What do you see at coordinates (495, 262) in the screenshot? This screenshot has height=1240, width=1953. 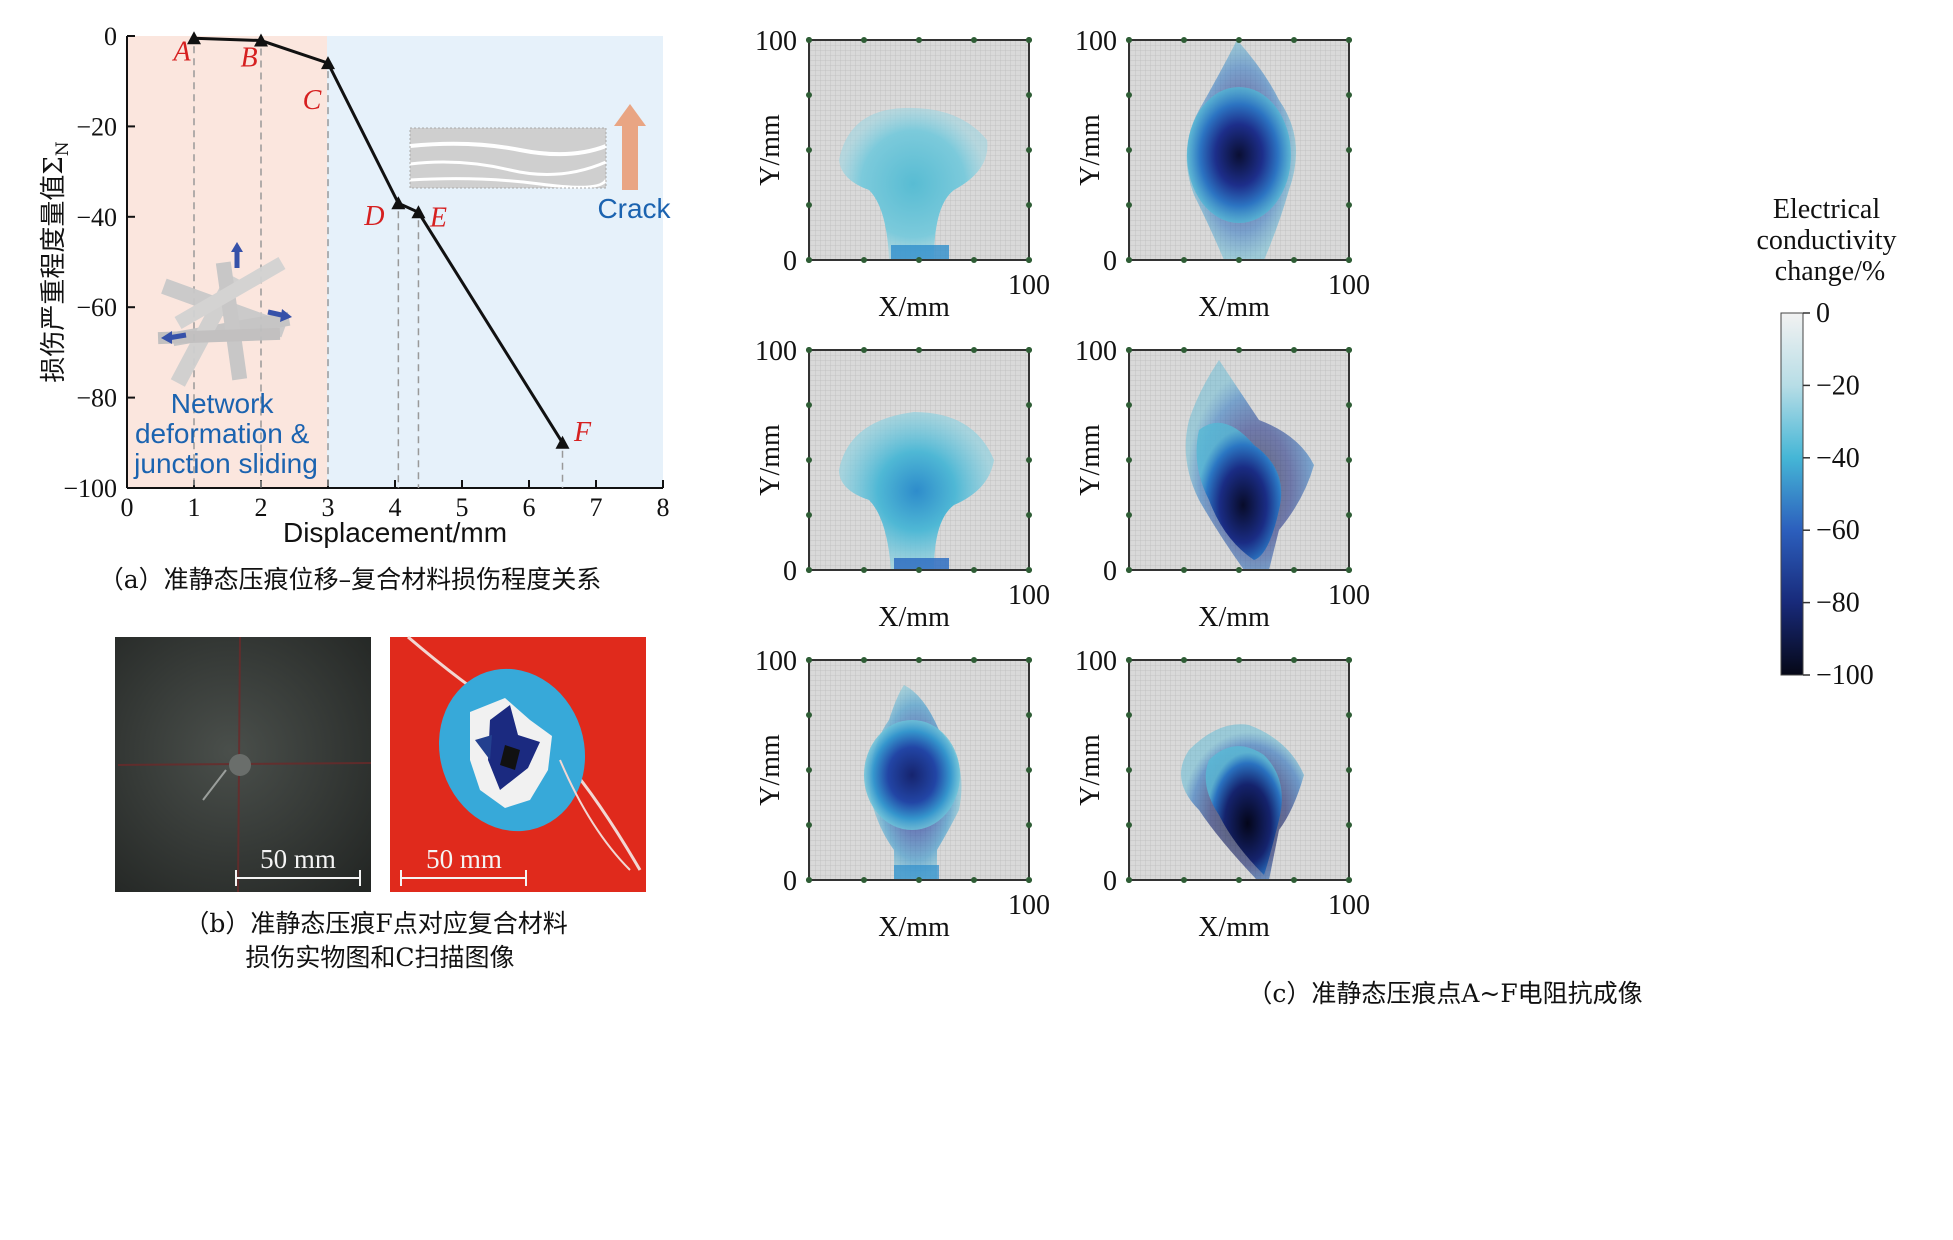 I see `region-crack-background` at bounding box center [495, 262].